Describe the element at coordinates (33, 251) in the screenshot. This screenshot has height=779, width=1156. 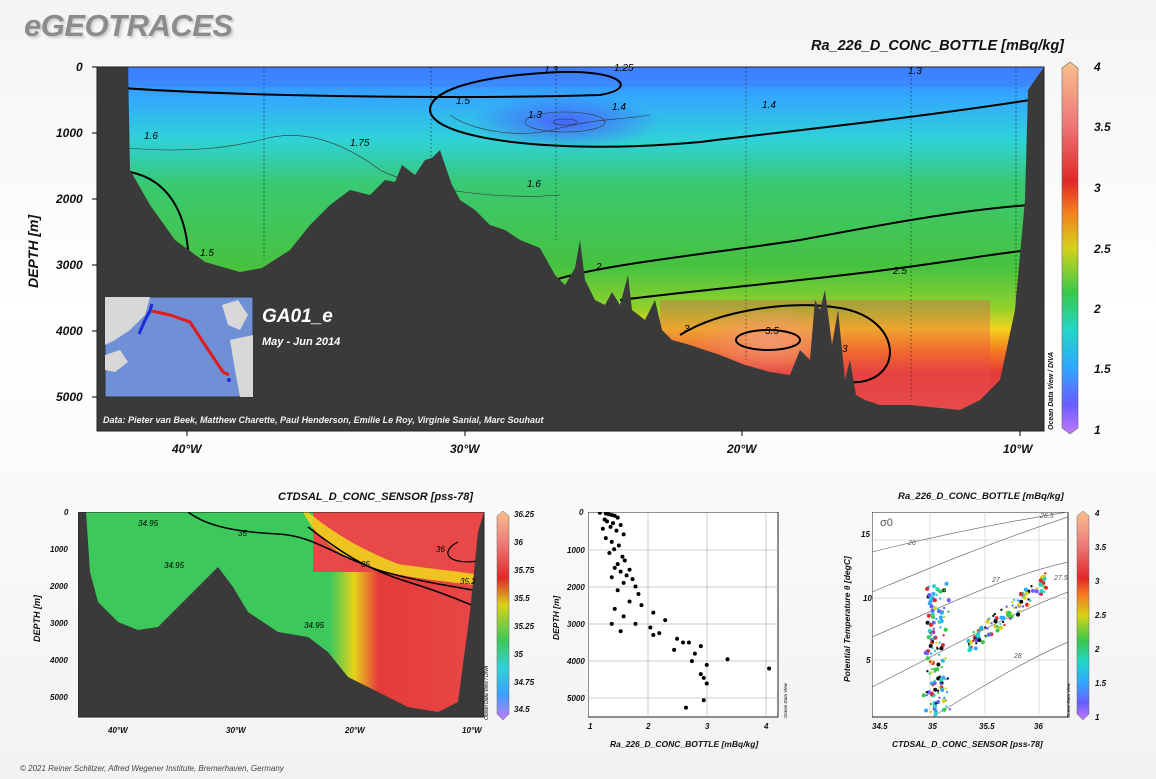
I see `main-ylabel: DEPTH [m]` at that location.